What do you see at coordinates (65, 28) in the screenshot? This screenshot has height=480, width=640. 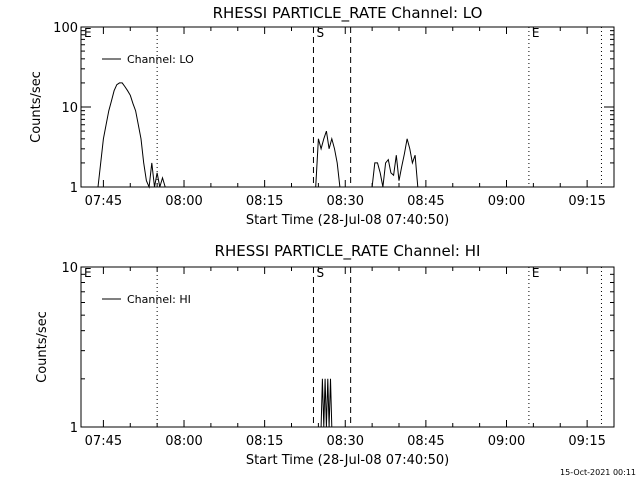 I see `y-tick-label: 100` at bounding box center [65, 28].